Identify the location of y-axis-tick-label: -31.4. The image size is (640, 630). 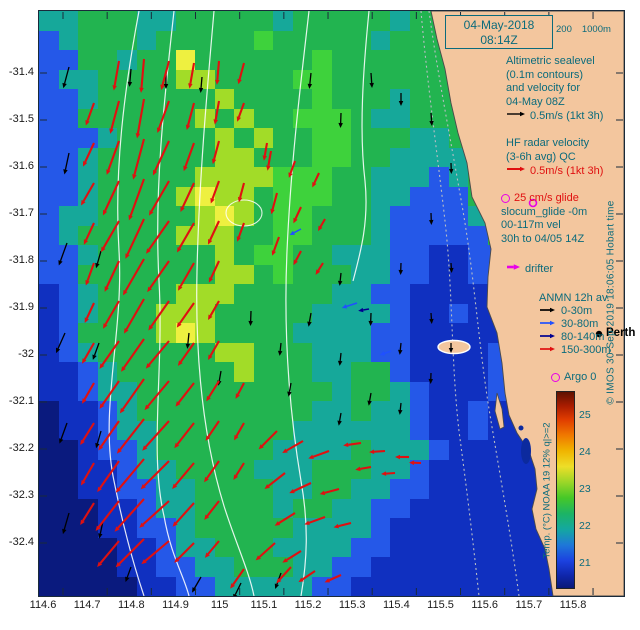
(21, 72).